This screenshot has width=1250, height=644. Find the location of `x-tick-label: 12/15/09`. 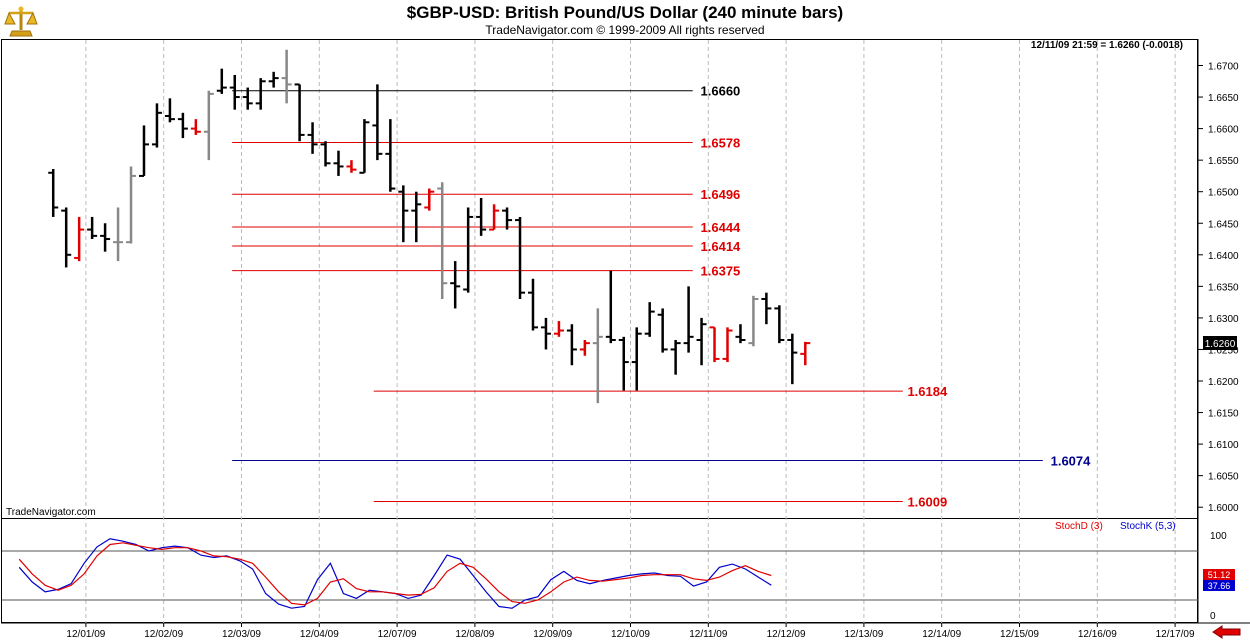

x-tick-label: 12/15/09 is located at coordinates (1019, 634).